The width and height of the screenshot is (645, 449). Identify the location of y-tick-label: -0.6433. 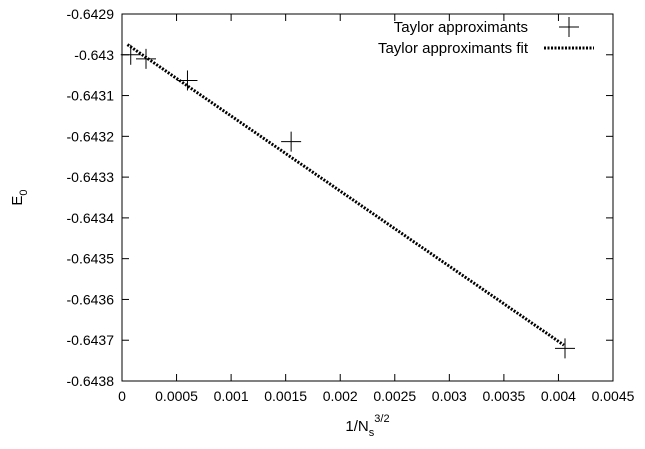
(91, 177).